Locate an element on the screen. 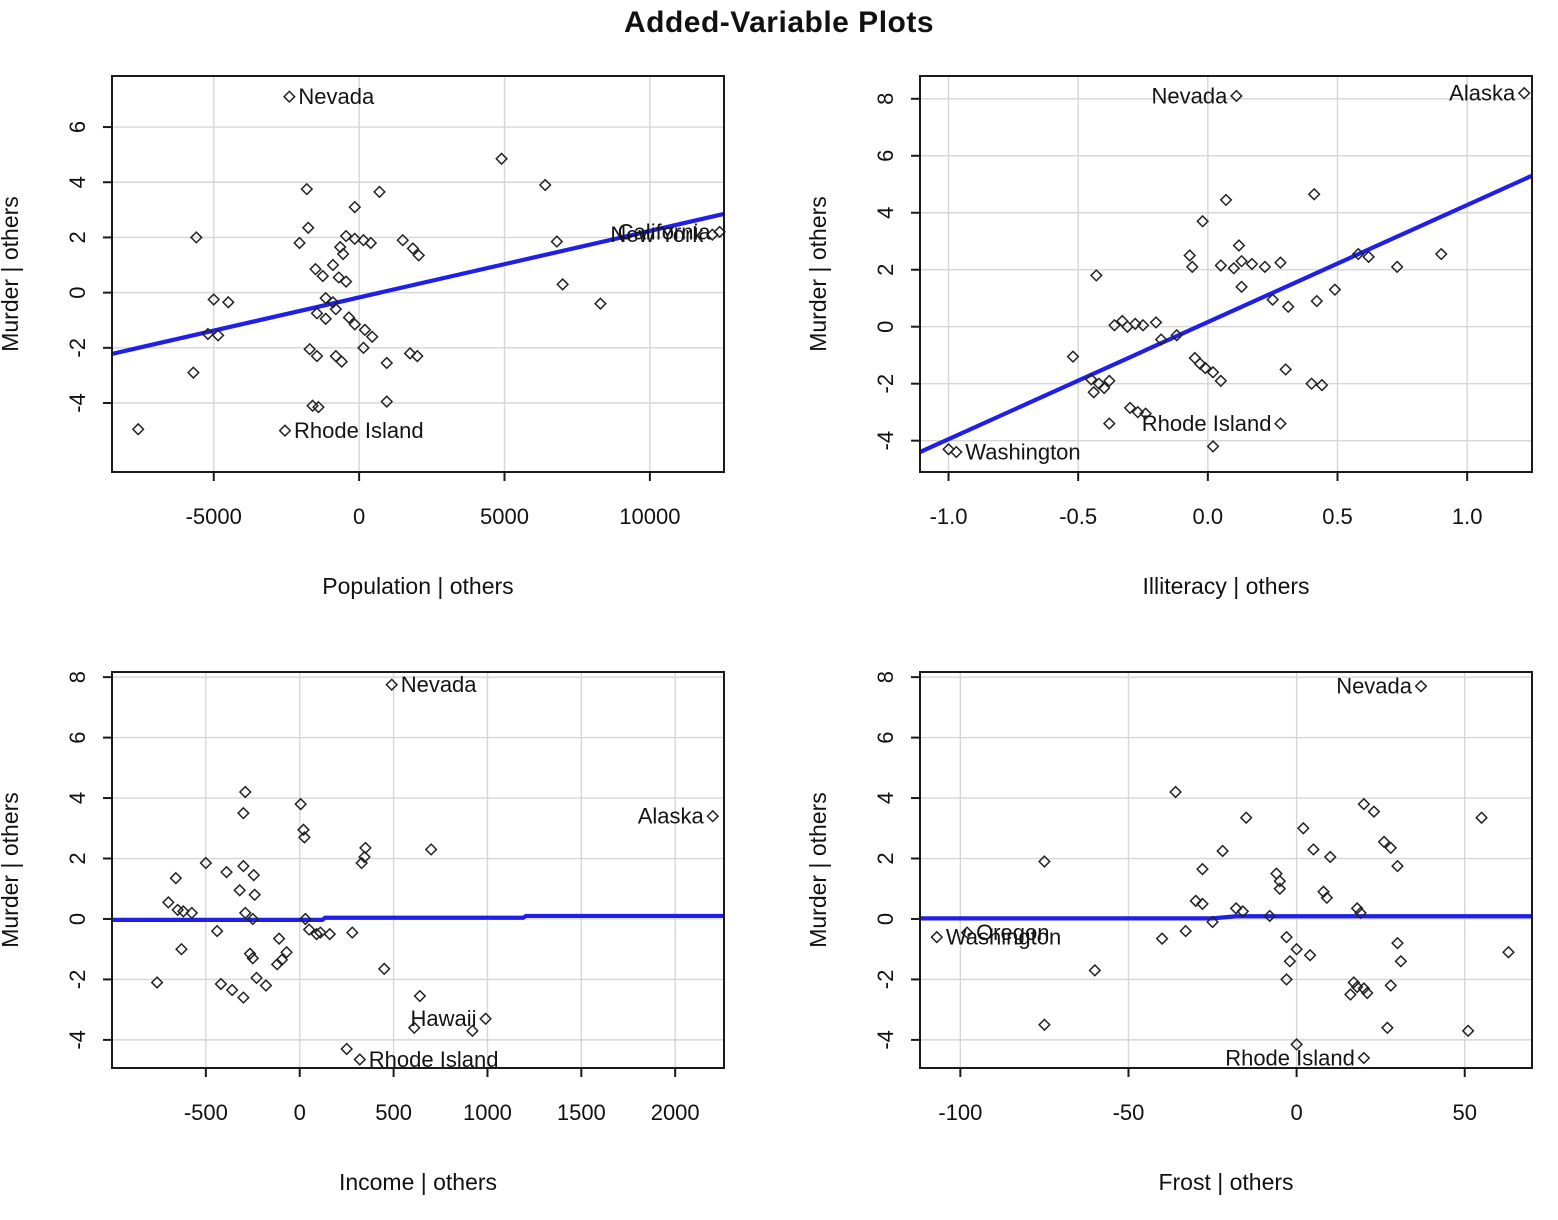 The width and height of the screenshot is (1558, 1220). figure-title: Added-Variable Plots is located at coordinates (779, 22).